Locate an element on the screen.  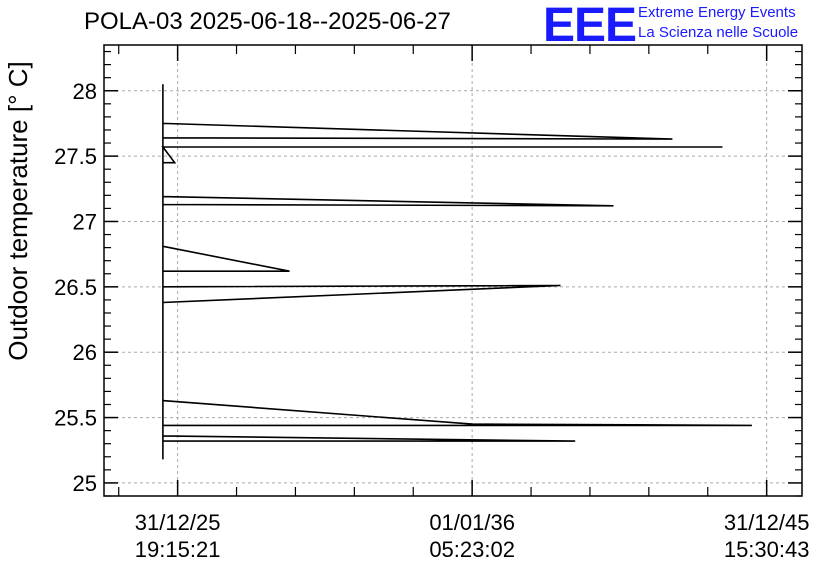
x-tick-label-date: 31/12/25 is located at coordinates (178, 522).